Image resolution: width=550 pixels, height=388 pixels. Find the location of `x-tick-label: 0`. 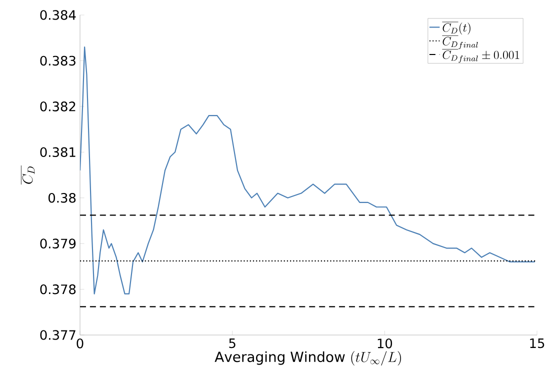

x-tick-label: 0 is located at coordinates (80, 343).